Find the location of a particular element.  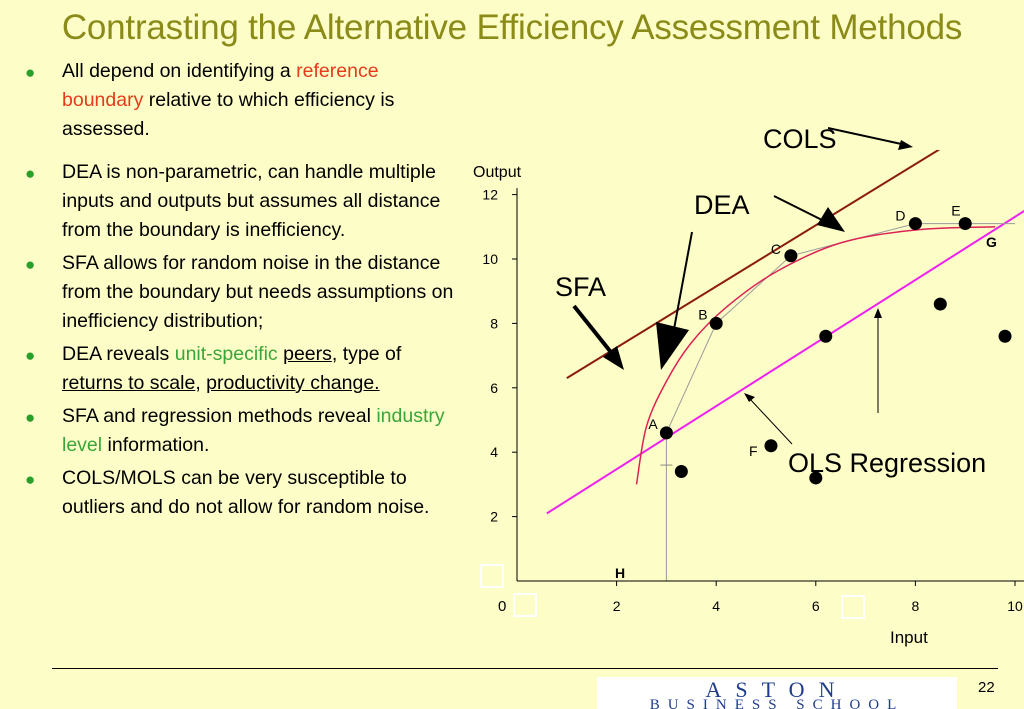

dea-label: DEA is located at coordinates (722, 205).